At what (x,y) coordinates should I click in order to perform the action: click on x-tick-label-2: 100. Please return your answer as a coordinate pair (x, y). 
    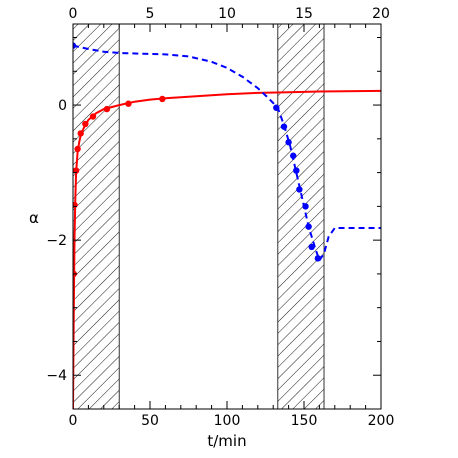
    Looking at the image, I should click on (227, 421).